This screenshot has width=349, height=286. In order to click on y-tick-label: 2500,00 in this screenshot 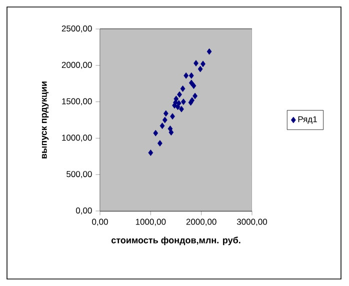, I will do `click(77, 28)`.